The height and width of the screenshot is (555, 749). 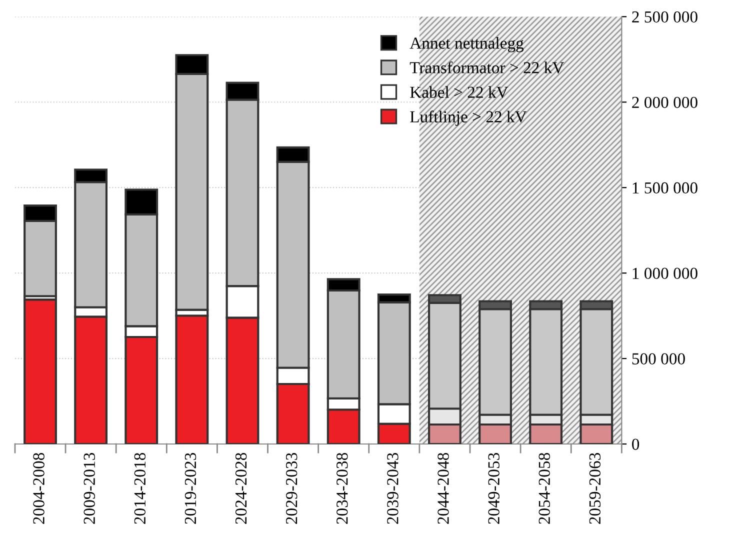 I want to click on legend-label: Luftlinje > 22 kV, so click(x=468, y=118).